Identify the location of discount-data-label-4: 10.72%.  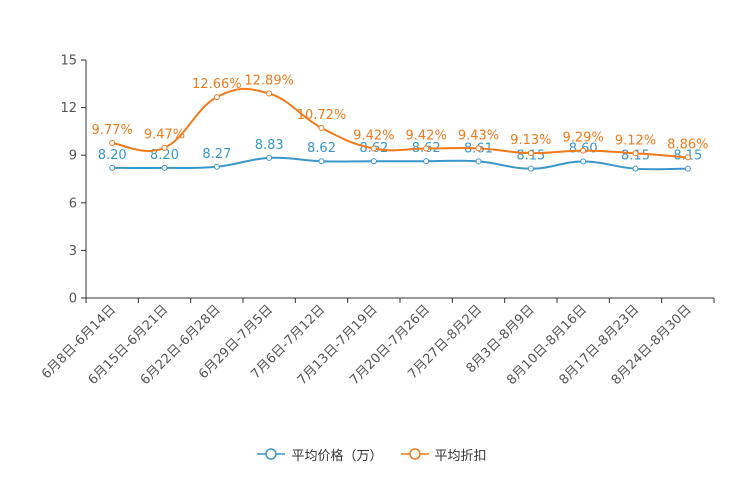
(322, 115).